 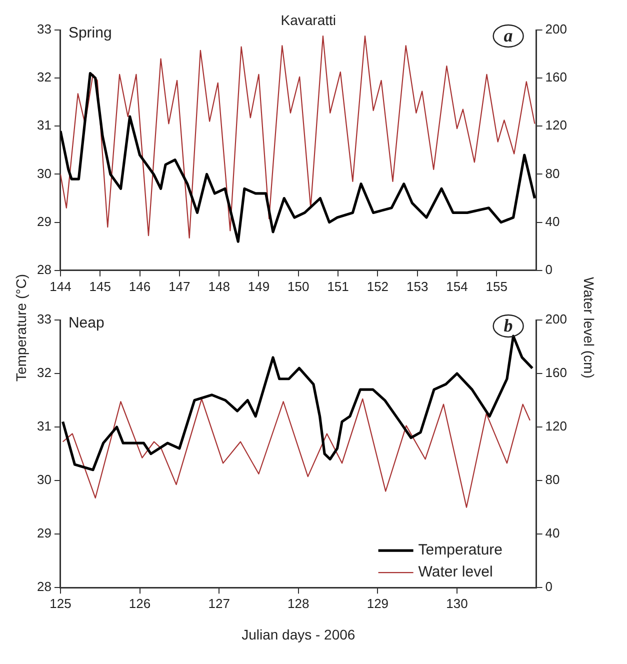 I want to click on annotation: b, so click(x=508, y=326).